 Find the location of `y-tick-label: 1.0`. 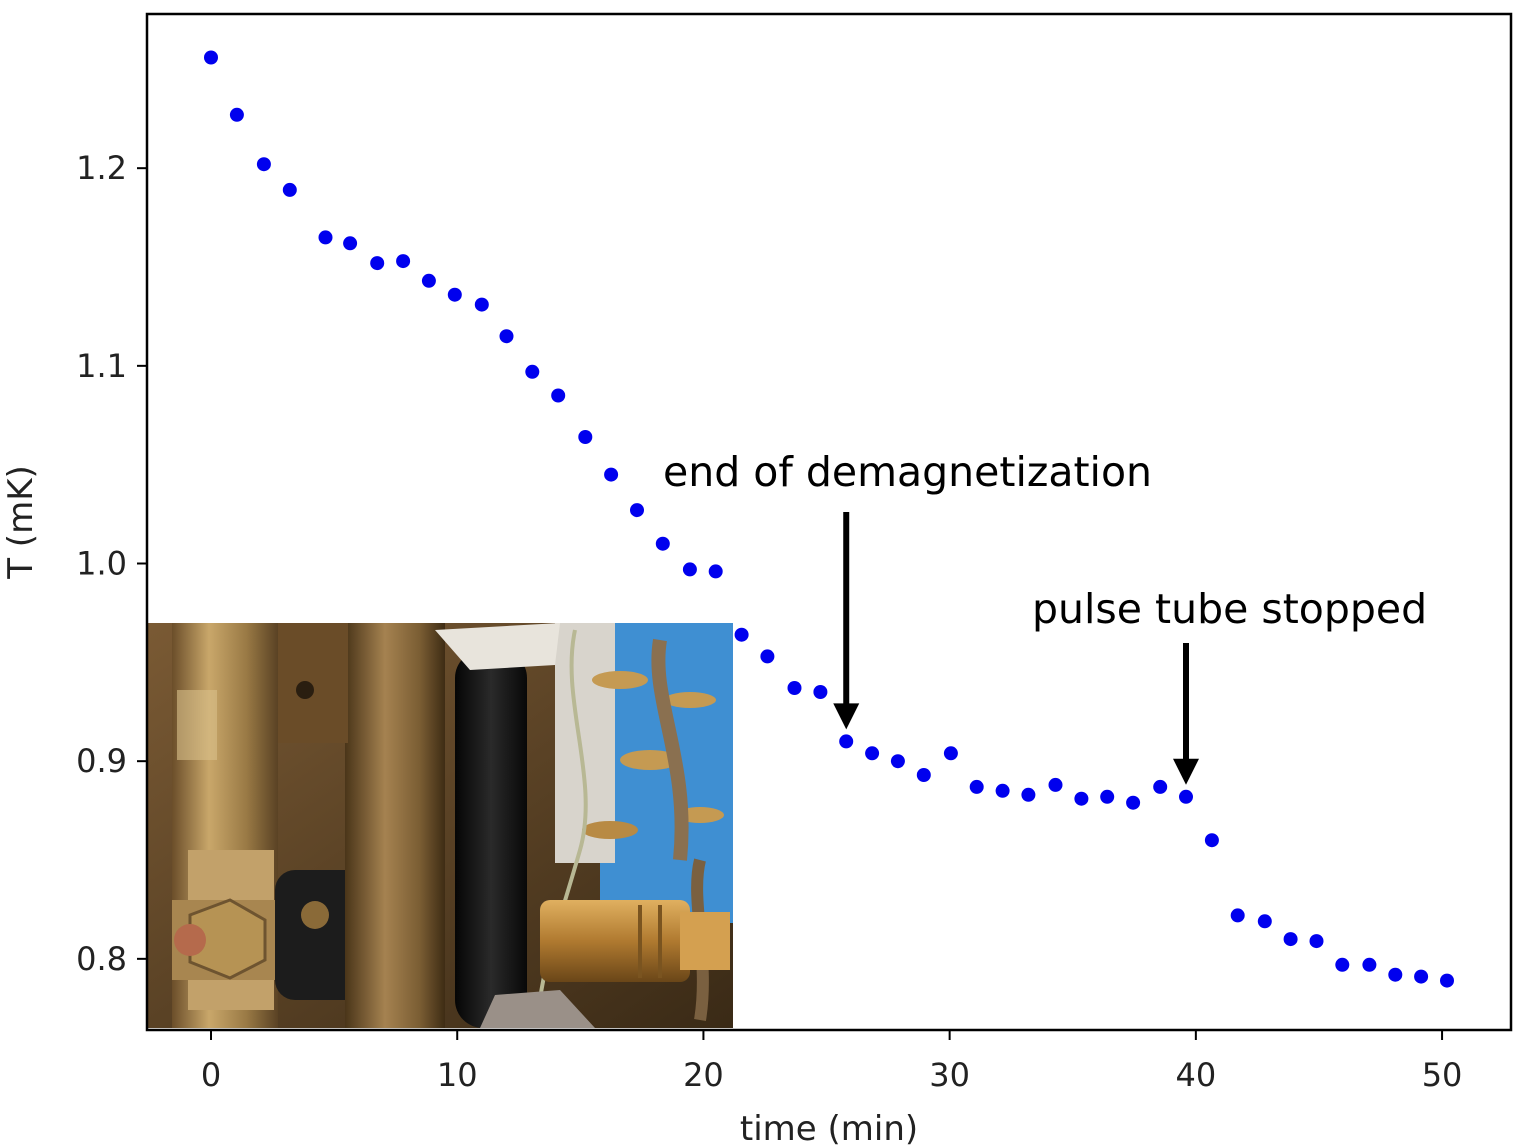

y-tick-label: 1.0 is located at coordinates (101, 564).